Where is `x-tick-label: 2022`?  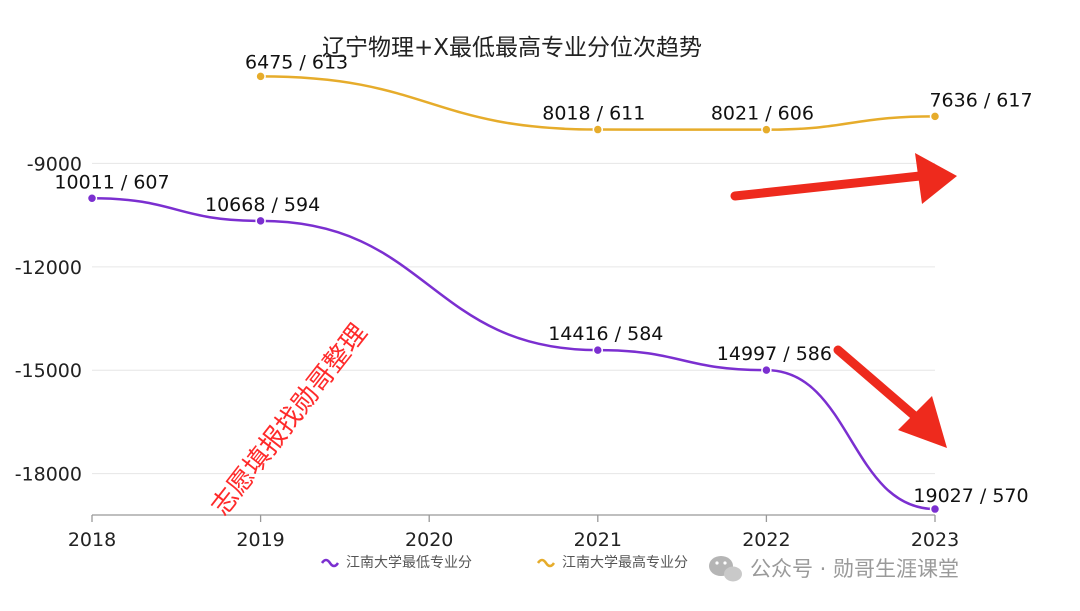
x-tick-label: 2022 is located at coordinates (766, 540).